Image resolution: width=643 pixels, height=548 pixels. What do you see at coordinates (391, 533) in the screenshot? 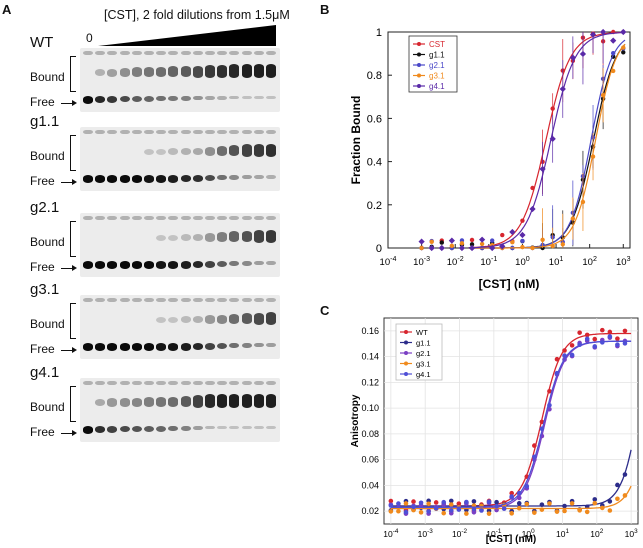
I see `x-tick-label: 10⁻⁴` at bounding box center [391, 533].